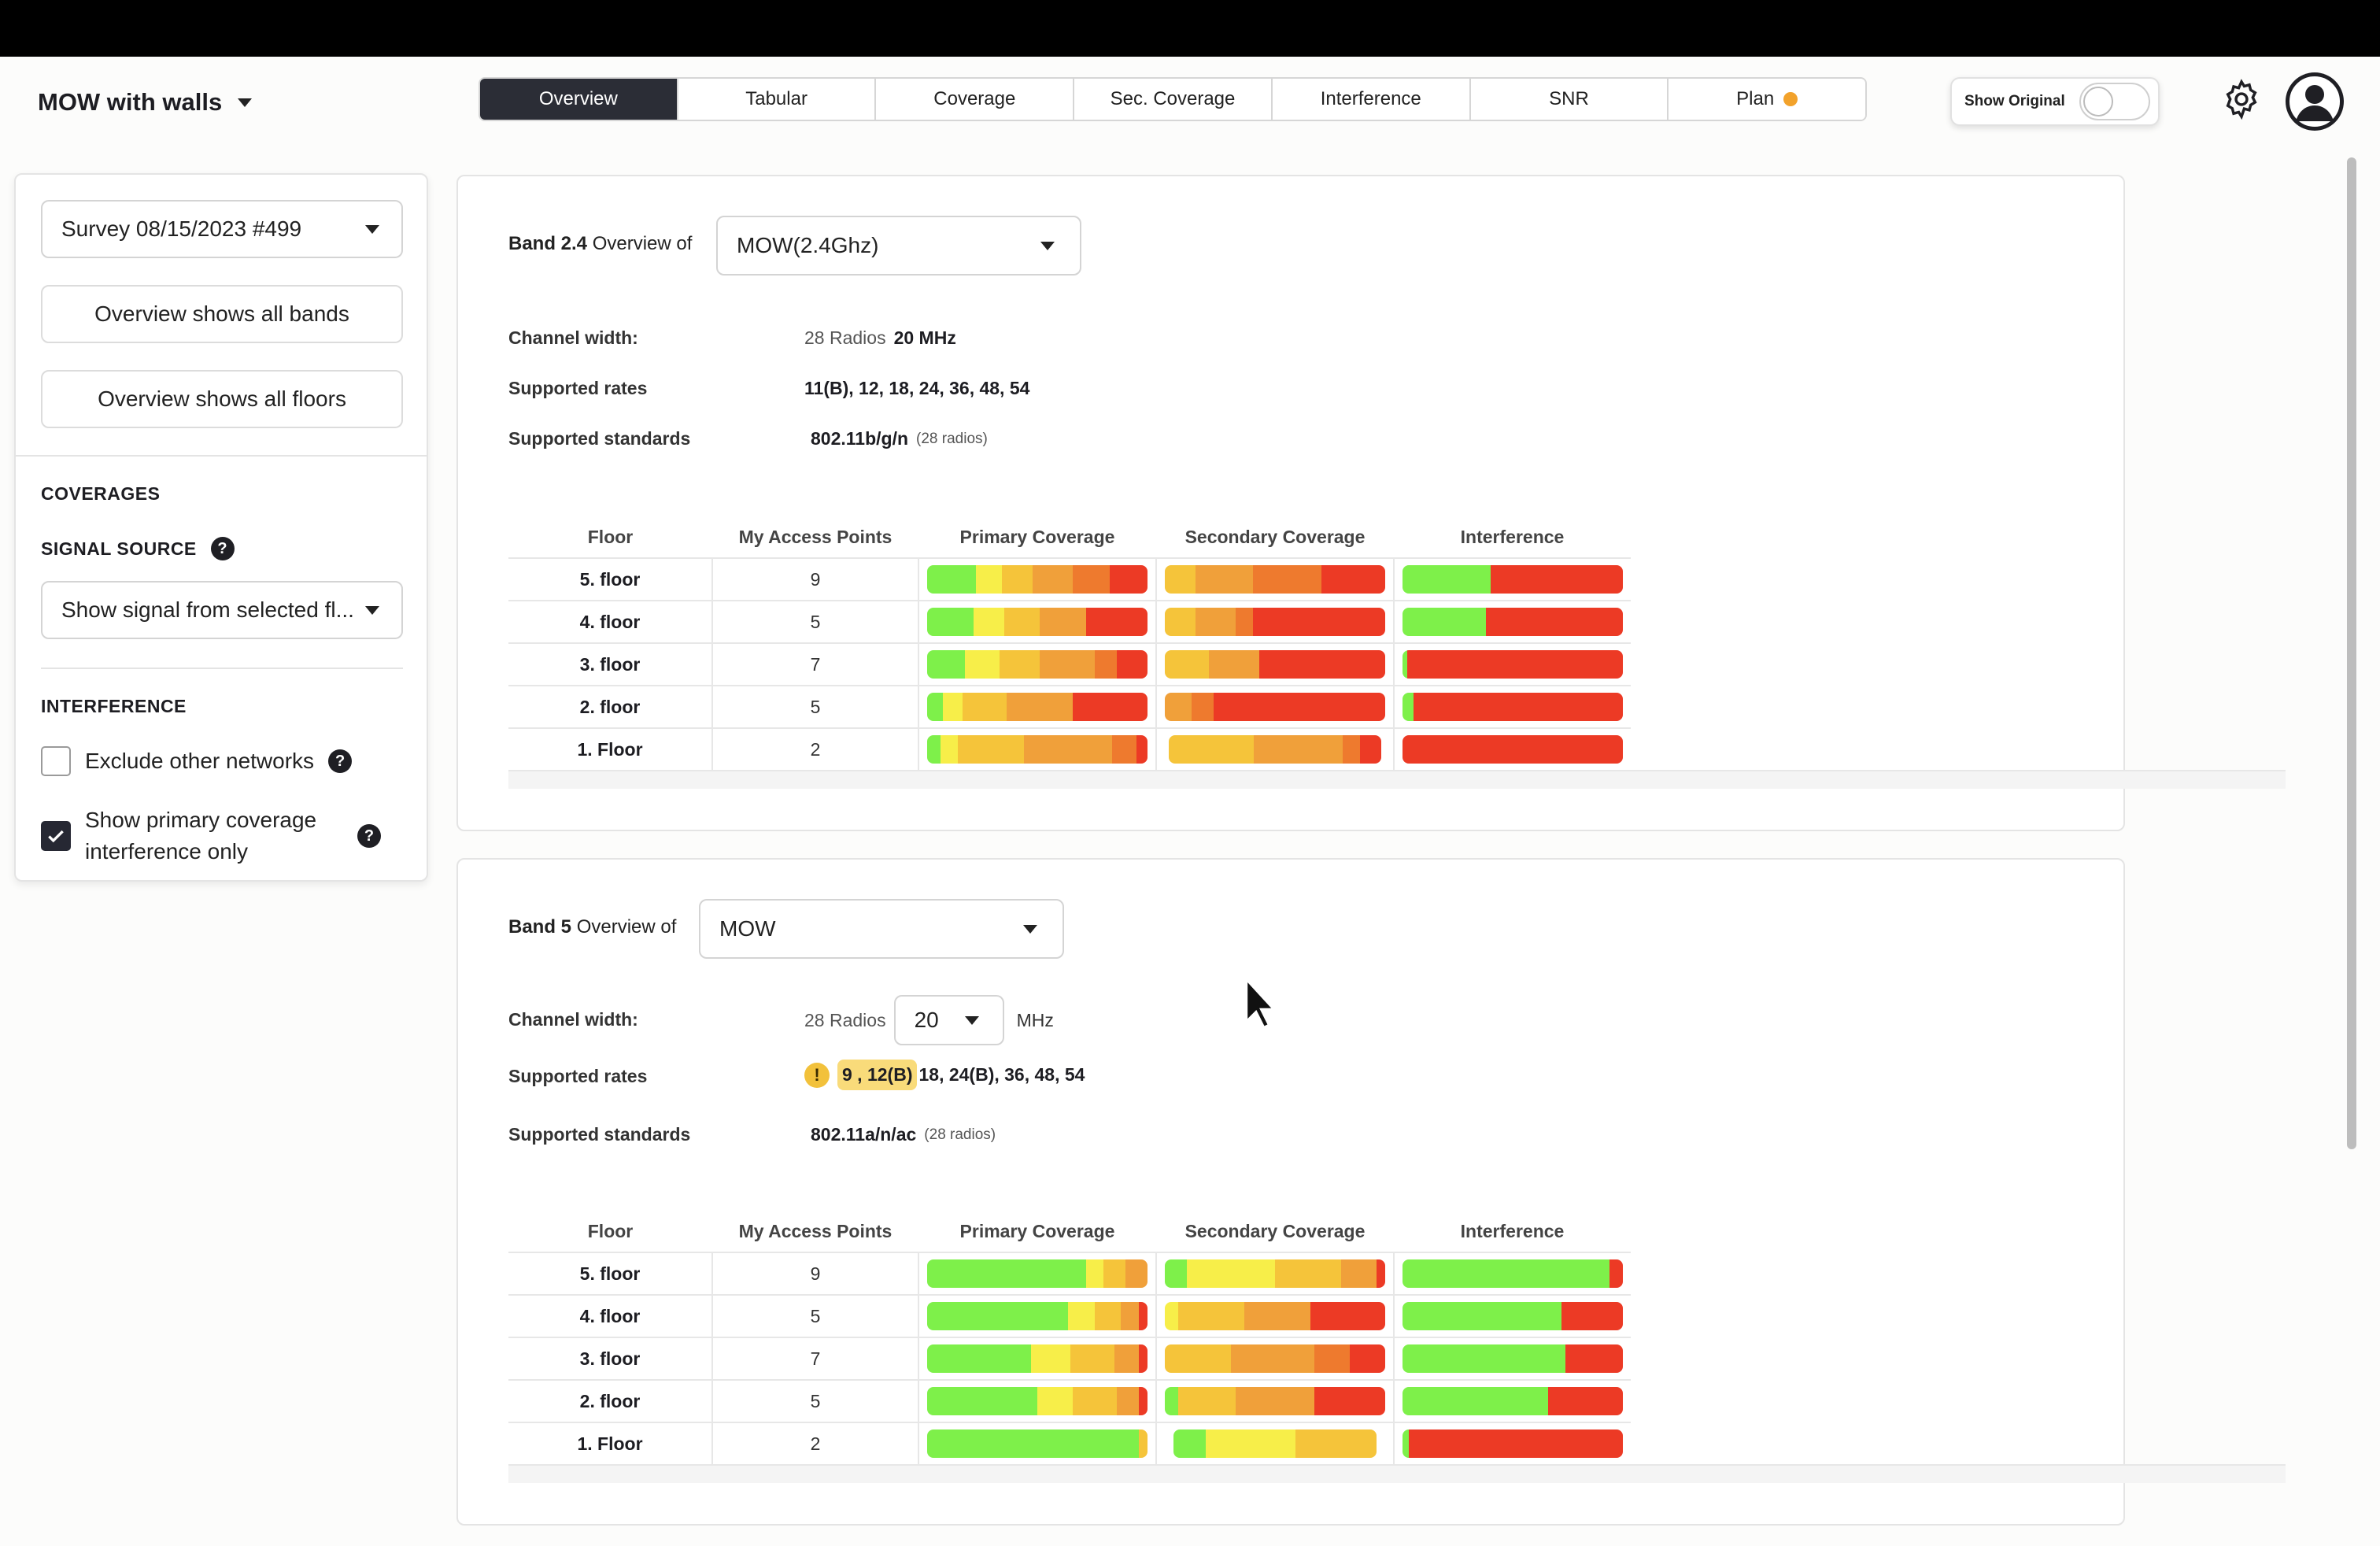 This screenshot has height=1546, width=2380. I want to click on page-scrollbar, so click(2351, 653).